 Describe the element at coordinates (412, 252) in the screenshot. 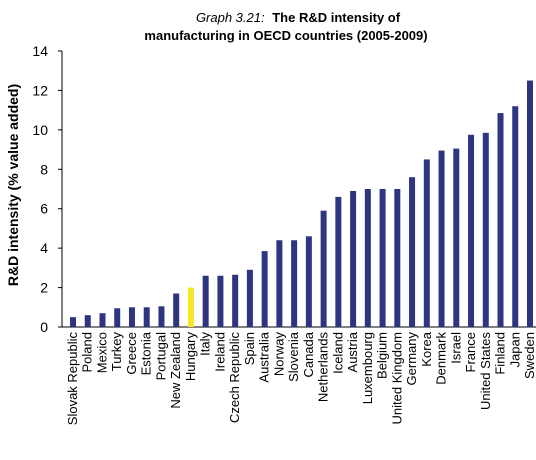

I see `bar-germany` at that location.